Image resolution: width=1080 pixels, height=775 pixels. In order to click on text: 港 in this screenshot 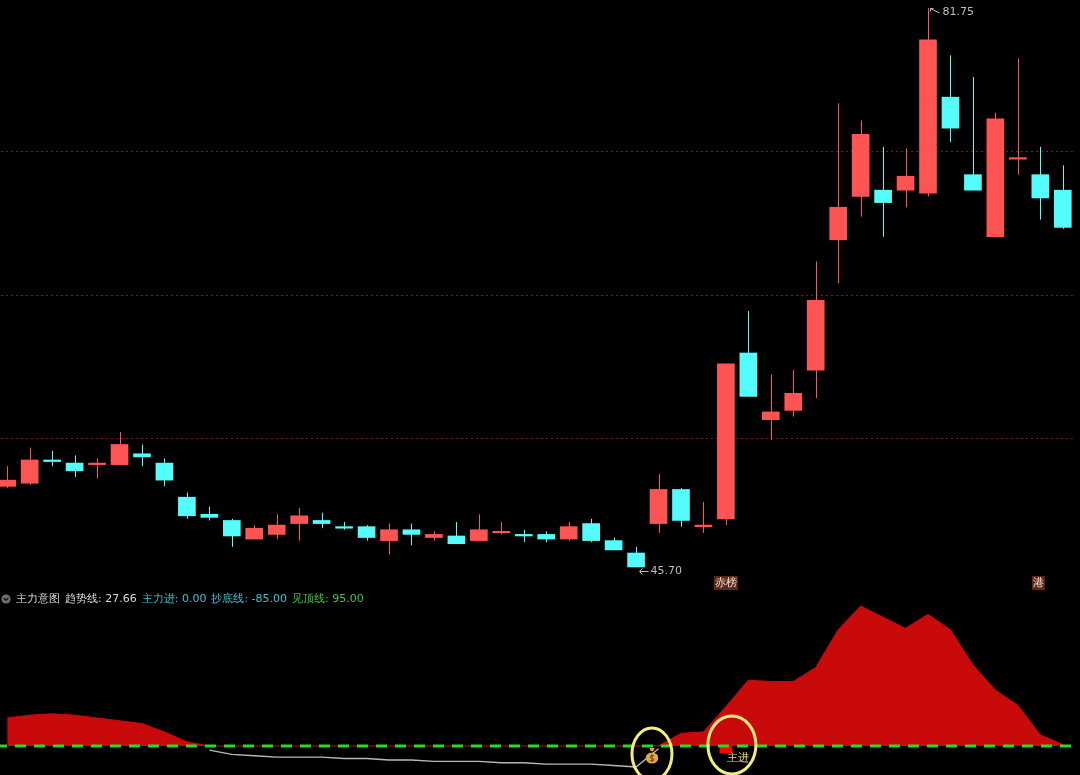, I will do `click(1038, 582)`.